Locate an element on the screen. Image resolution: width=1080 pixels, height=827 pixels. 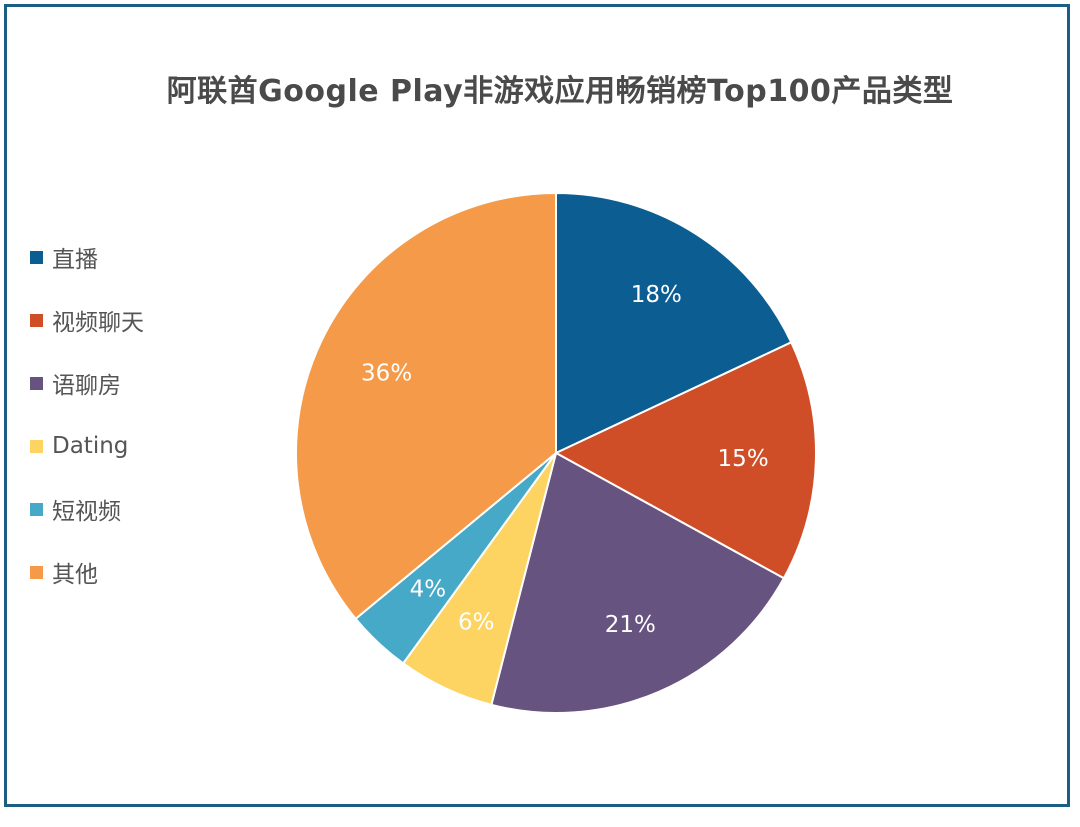
legend-label: 其他 is located at coordinates (75, 575).